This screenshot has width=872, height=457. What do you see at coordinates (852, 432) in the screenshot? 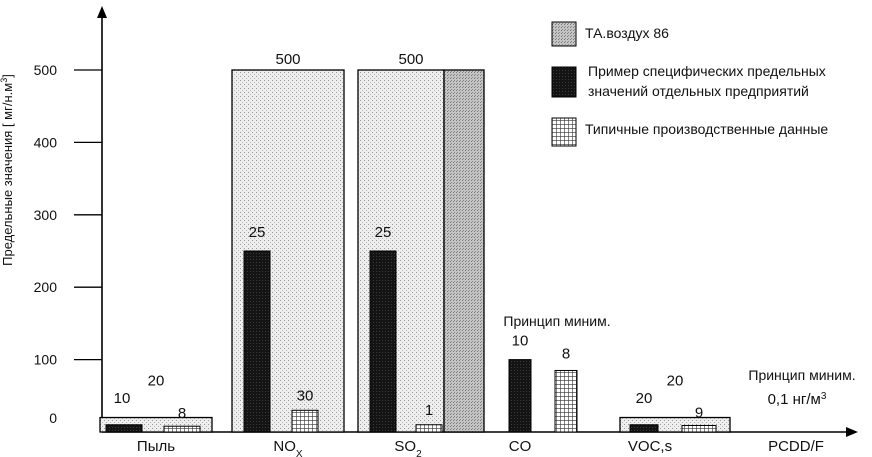
I see `x-axis-arrow` at bounding box center [852, 432].